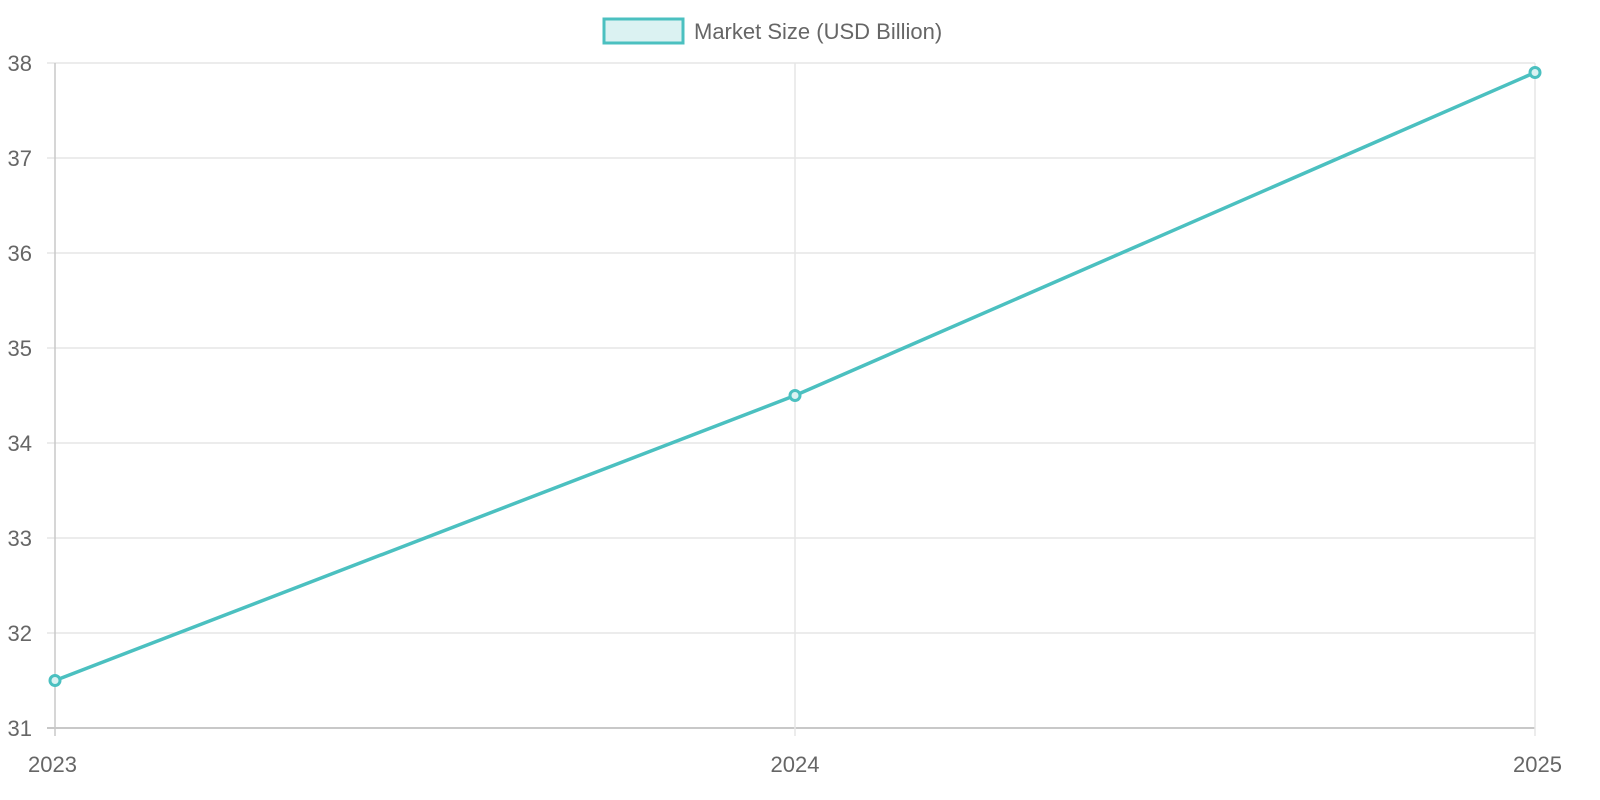  I want to click on x-tick-label: 2023, so click(52, 764).